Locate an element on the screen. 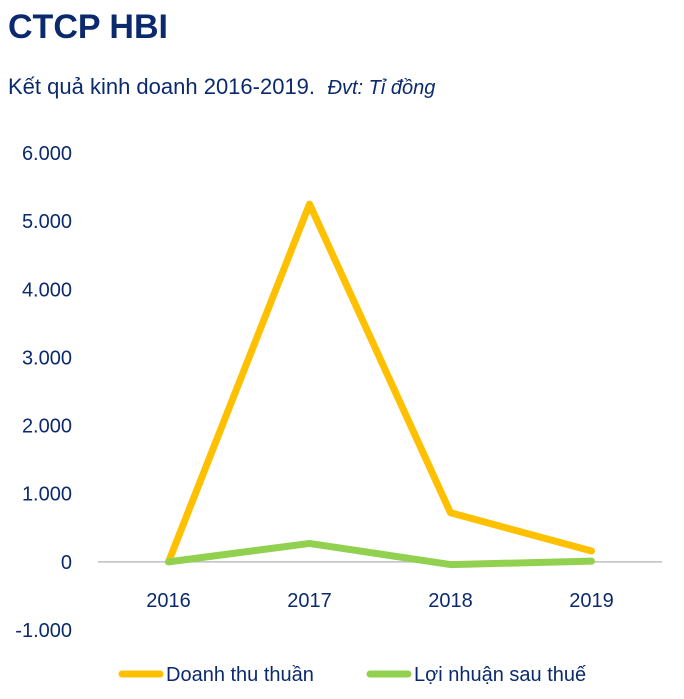 Image resolution: width=684 pixels, height=699 pixels. y-tick-label: 0 is located at coordinates (66, 563).